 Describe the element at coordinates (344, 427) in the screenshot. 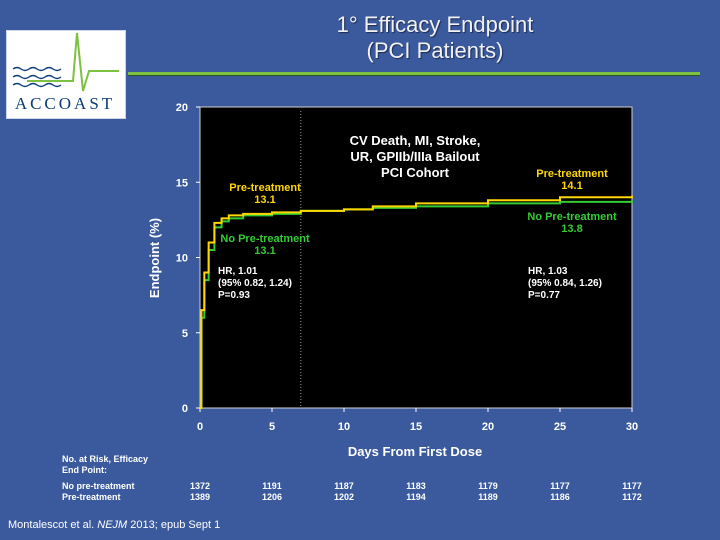

I see `x-tick-label: 10` at that location.